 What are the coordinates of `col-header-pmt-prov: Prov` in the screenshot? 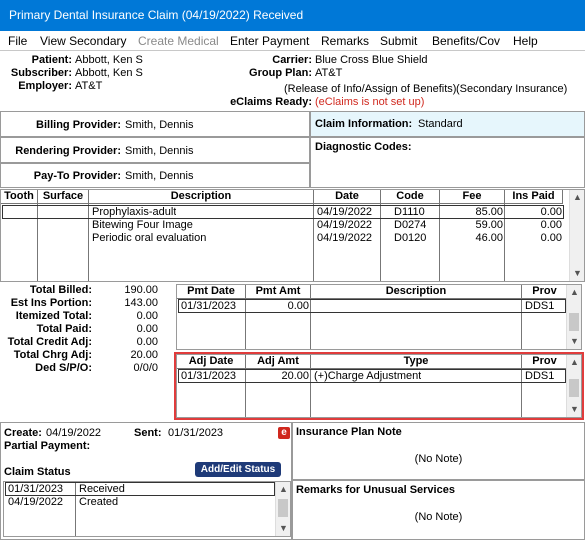 It's located at (545, 292).